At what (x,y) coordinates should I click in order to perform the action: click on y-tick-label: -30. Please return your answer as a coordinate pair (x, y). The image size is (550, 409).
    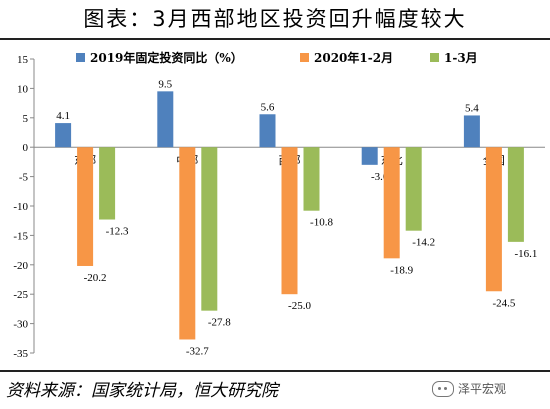
    Looking at the image, I should click on (20, 325).